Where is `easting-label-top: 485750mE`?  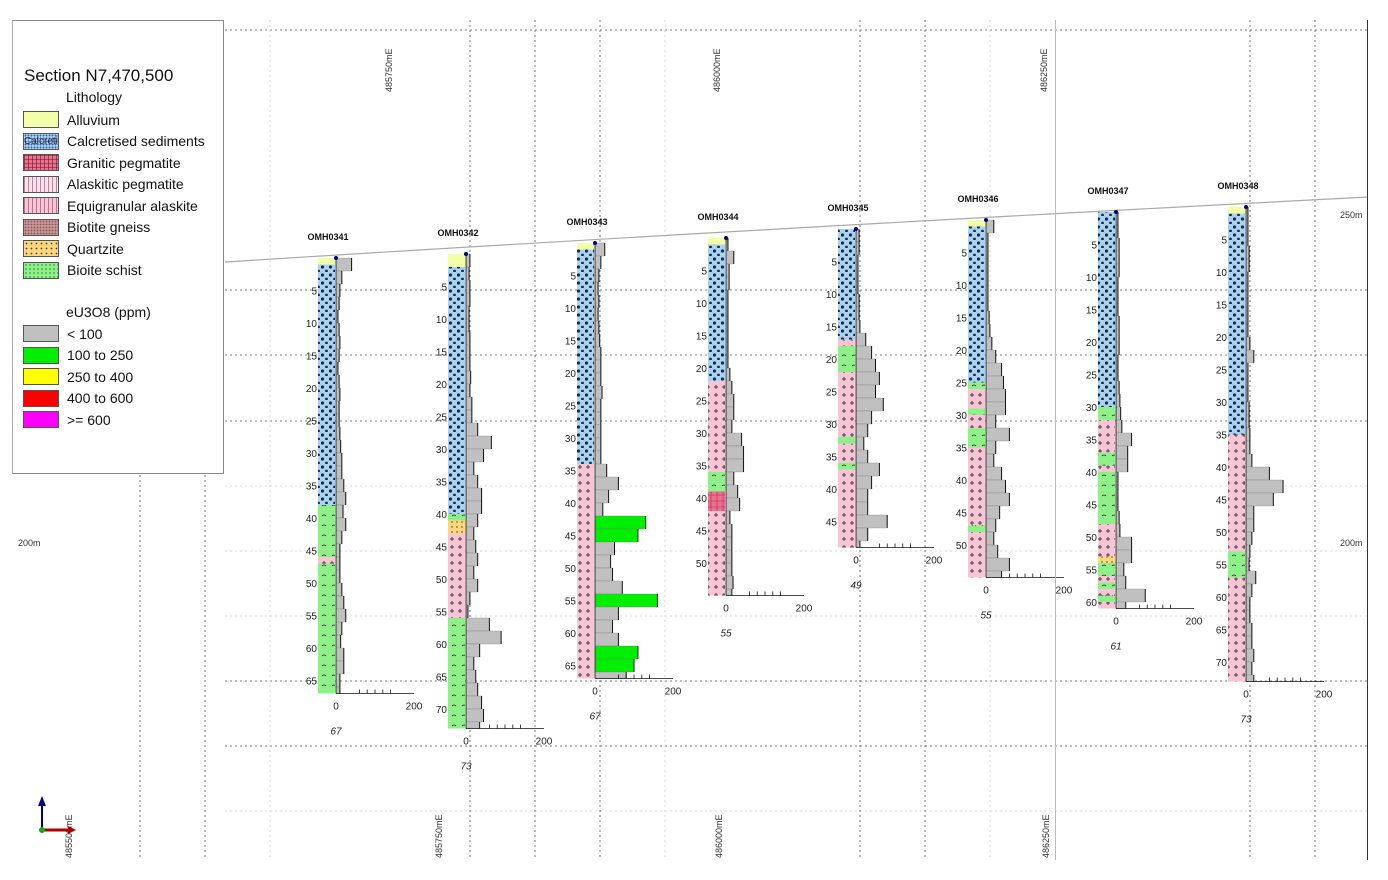
easting-label-top: 485750mE is located at coordinates (389, 70).